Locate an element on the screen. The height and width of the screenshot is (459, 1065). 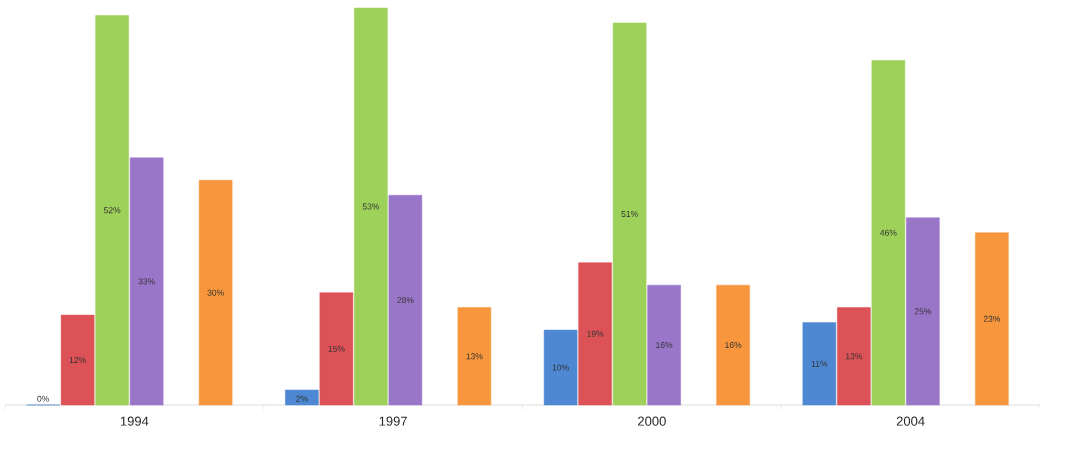
data-label: 12% is located at coordinates (77, 360).